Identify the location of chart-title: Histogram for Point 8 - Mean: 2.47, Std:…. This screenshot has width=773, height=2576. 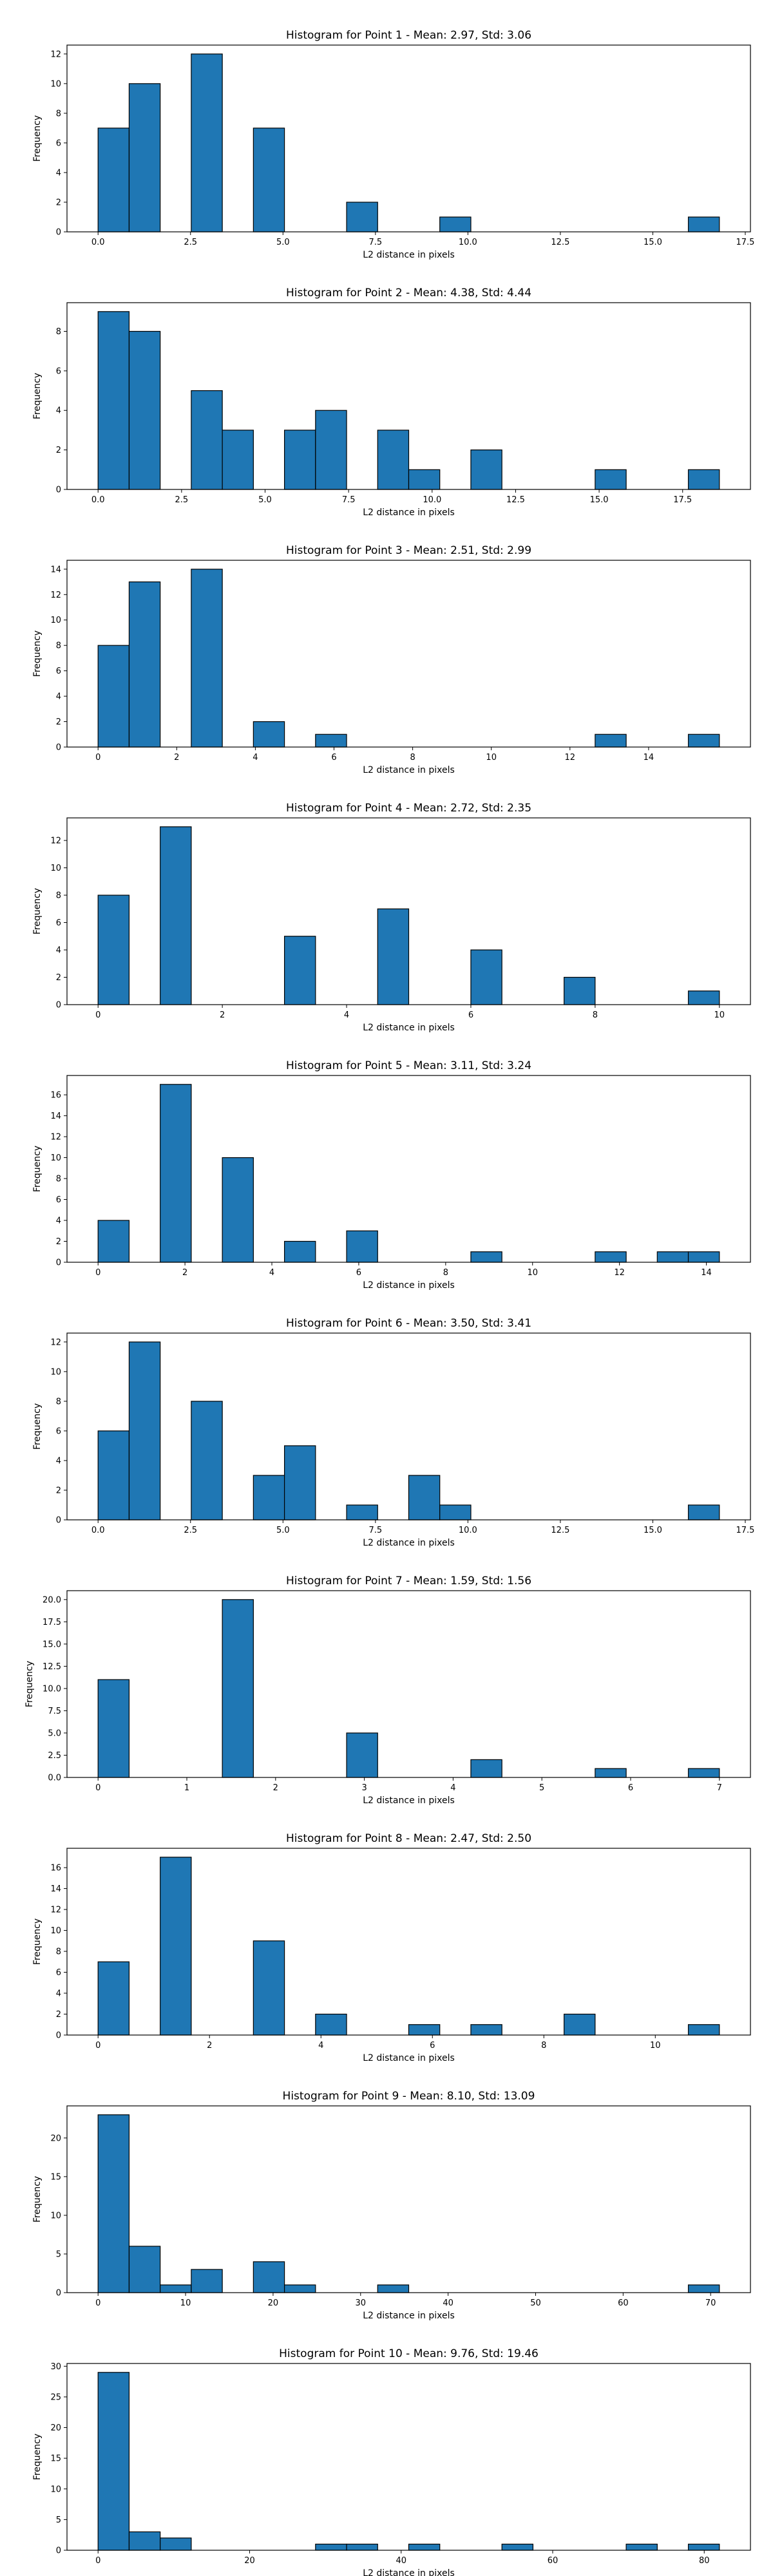
(408, 1838).